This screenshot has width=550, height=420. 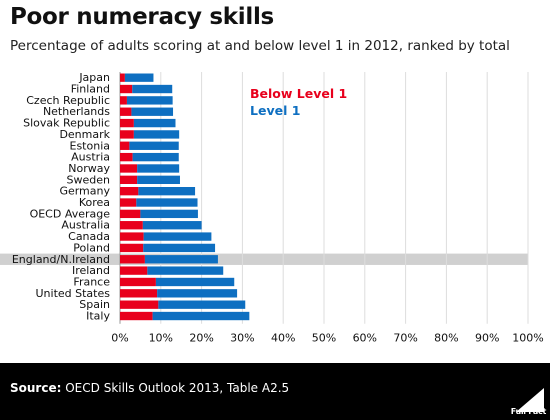 I want to click on legend-entry: Below Level 1, so click(x=298, y=93).